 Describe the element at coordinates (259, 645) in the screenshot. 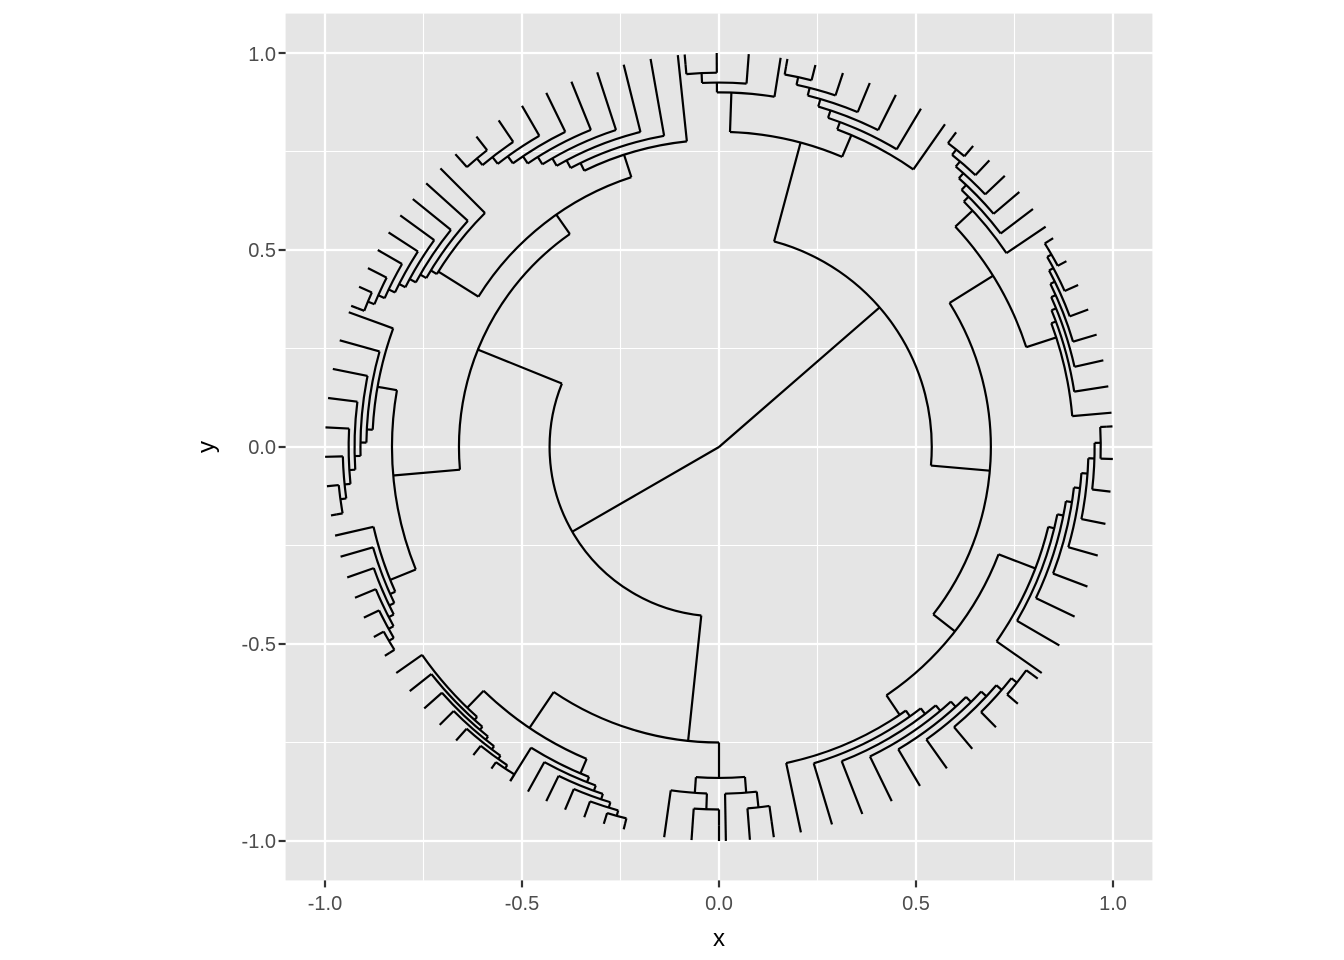

I see `y-tick-label: -0.5` at that location.